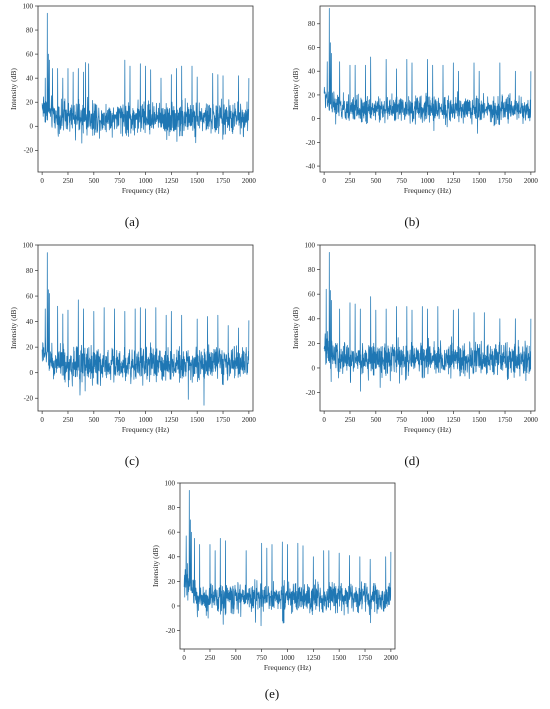 The image size is (550, 709). Describe the element at coordinates (272, 693) in the screenshot. I see `panel-caption: (e)` at that location.